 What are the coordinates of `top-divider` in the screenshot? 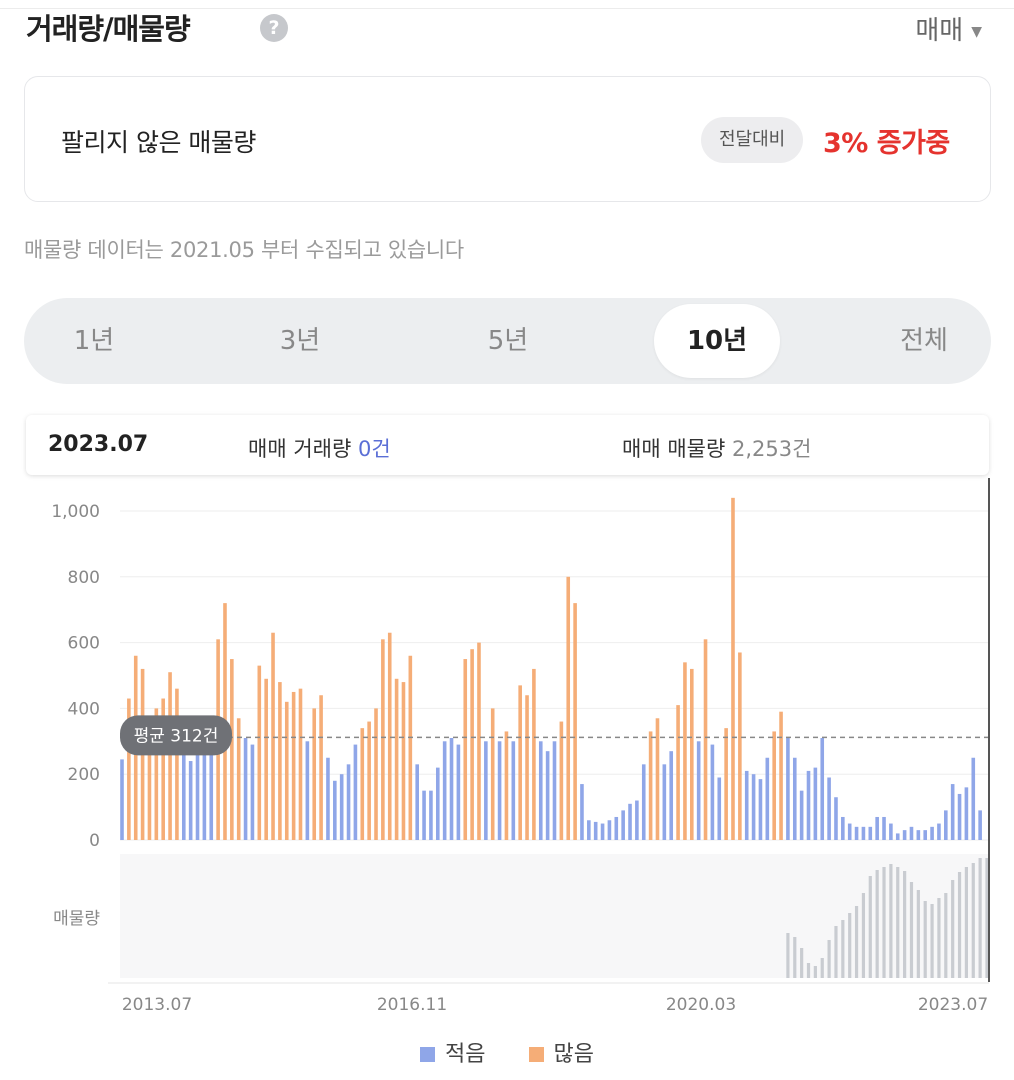 It's located at (507, 8).